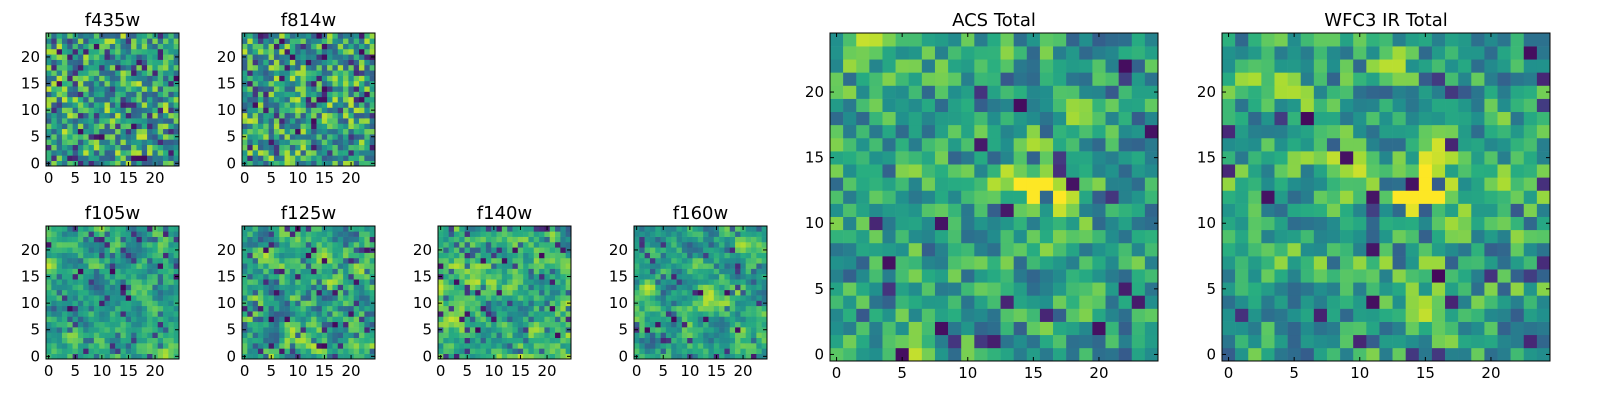 The image size is (1600, 400). Describe the element at coordinates (49, 178) in the screenshot. I see `x-tick-label: 0` at that location.